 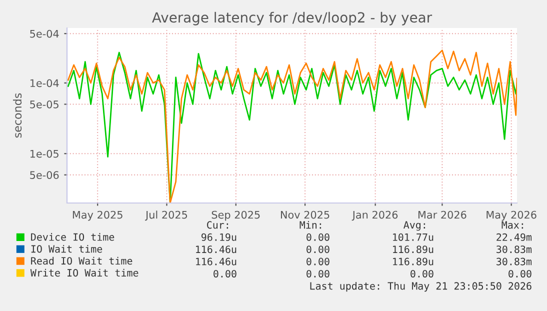 I want to click on legend-label: Read IO Wait time, so click(x=81, y=260).